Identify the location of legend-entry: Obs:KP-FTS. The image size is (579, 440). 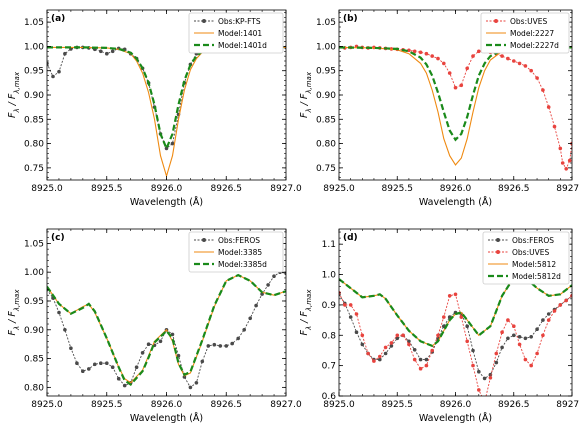
(239, 21).